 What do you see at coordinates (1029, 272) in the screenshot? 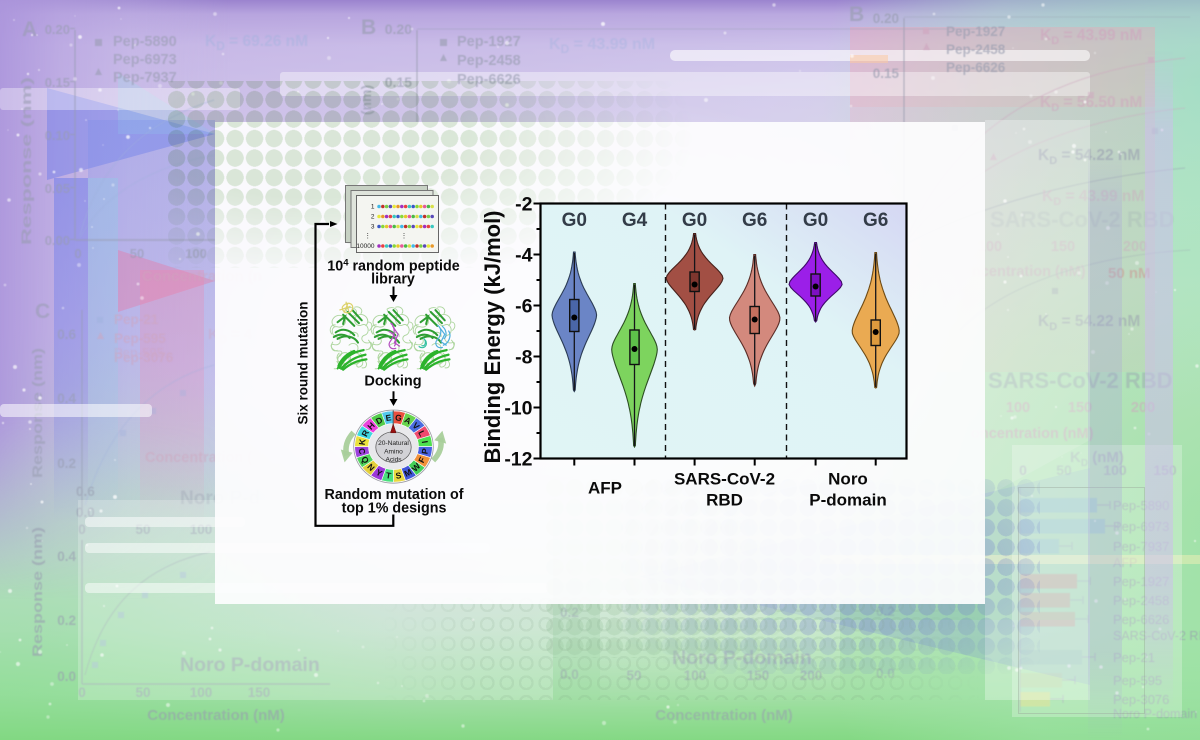
I see `svg-text: ncentration (nM)` at bounding box center [1029, 272].